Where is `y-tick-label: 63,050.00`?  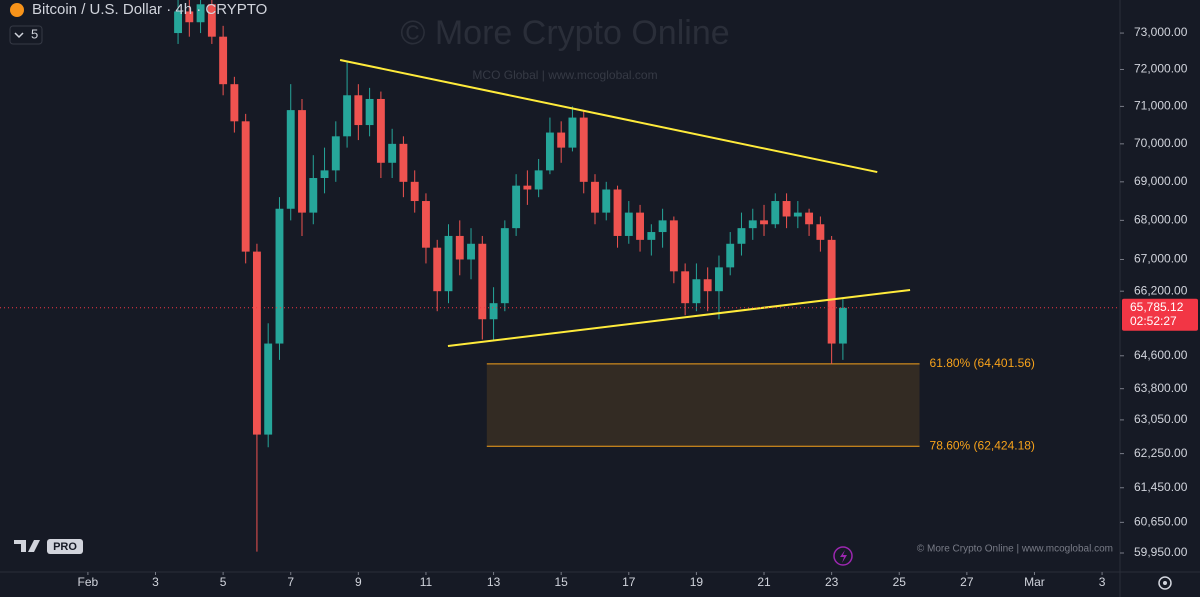 y-tick-label: 63,050.00 is located at coordinates (1161, 419).